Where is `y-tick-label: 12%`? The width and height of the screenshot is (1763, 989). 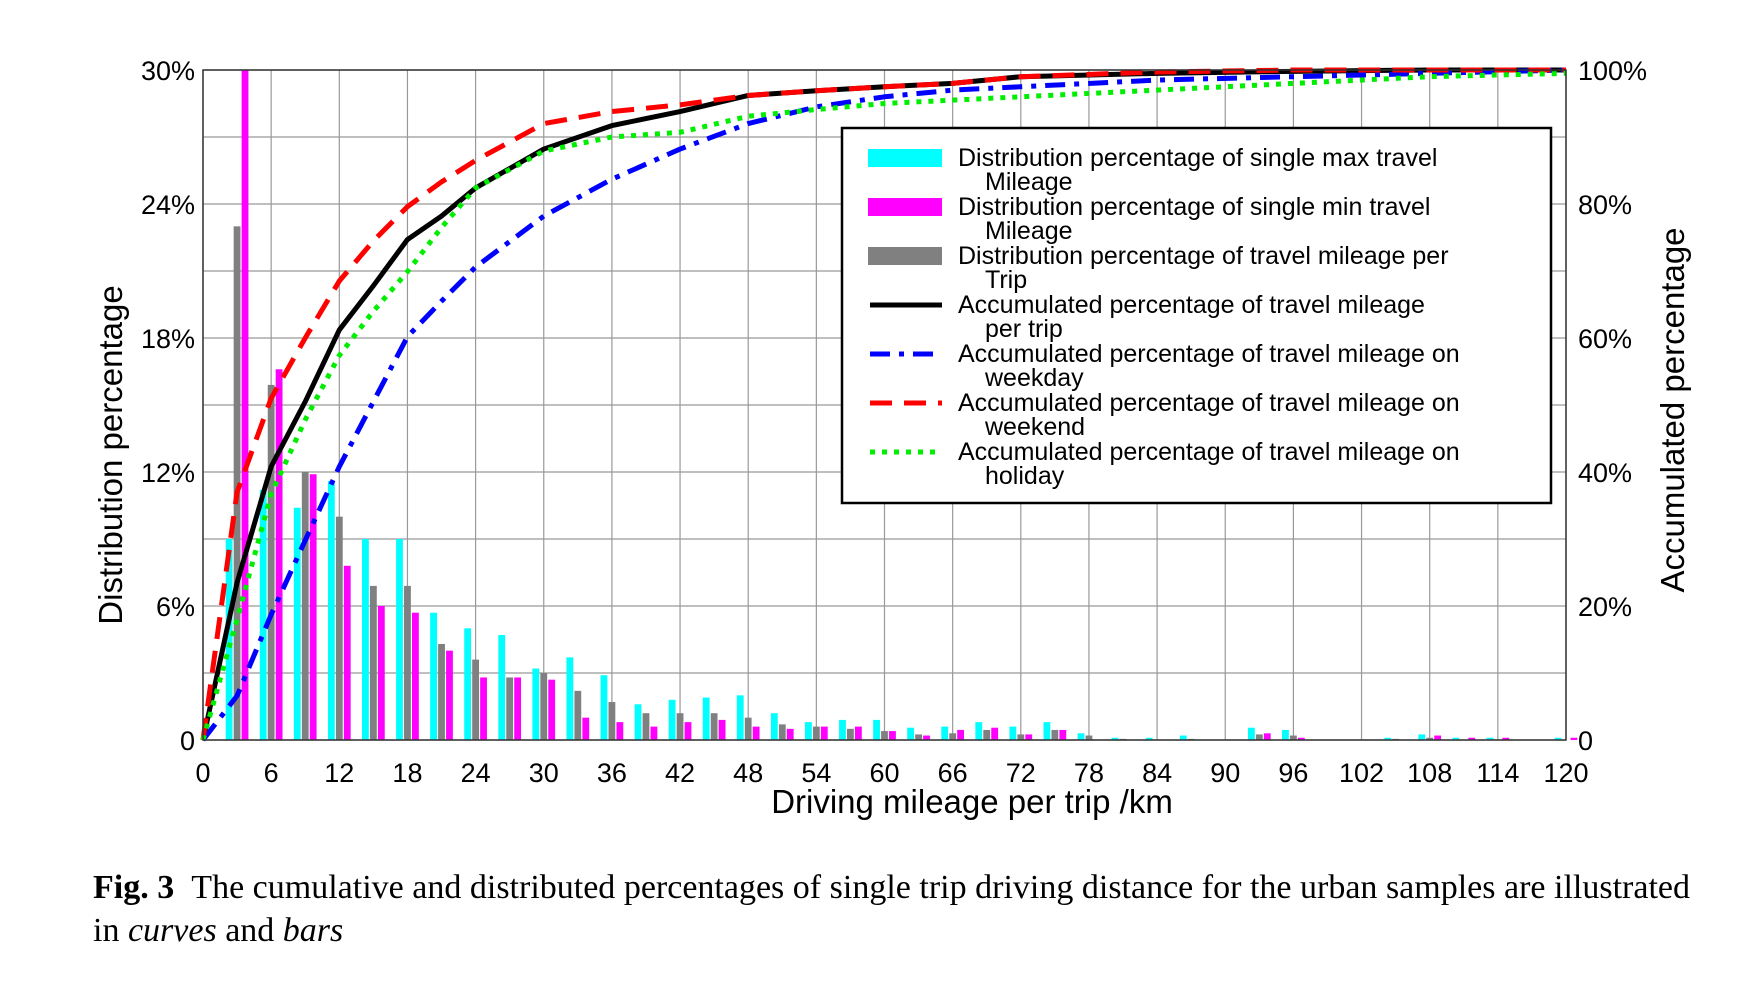 y-tick-label: 12% is located at coordinates (168, 473).